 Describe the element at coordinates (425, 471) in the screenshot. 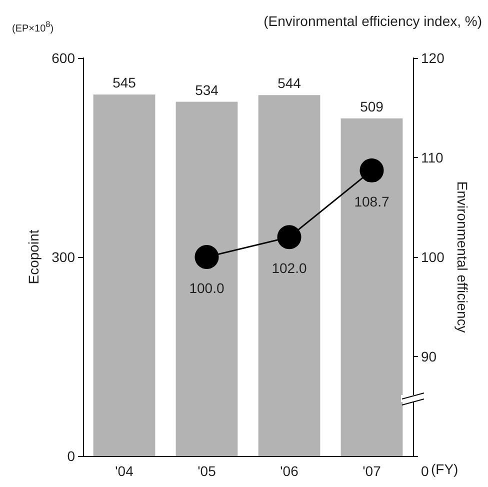

I see `text: 0` at that location.